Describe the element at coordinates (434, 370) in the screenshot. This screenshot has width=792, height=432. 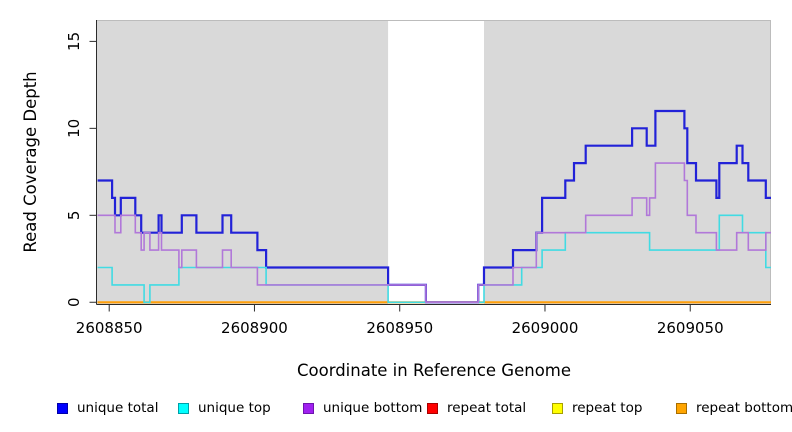
I see `x-axis-title: Coordinate in Reference Genome` at that location.